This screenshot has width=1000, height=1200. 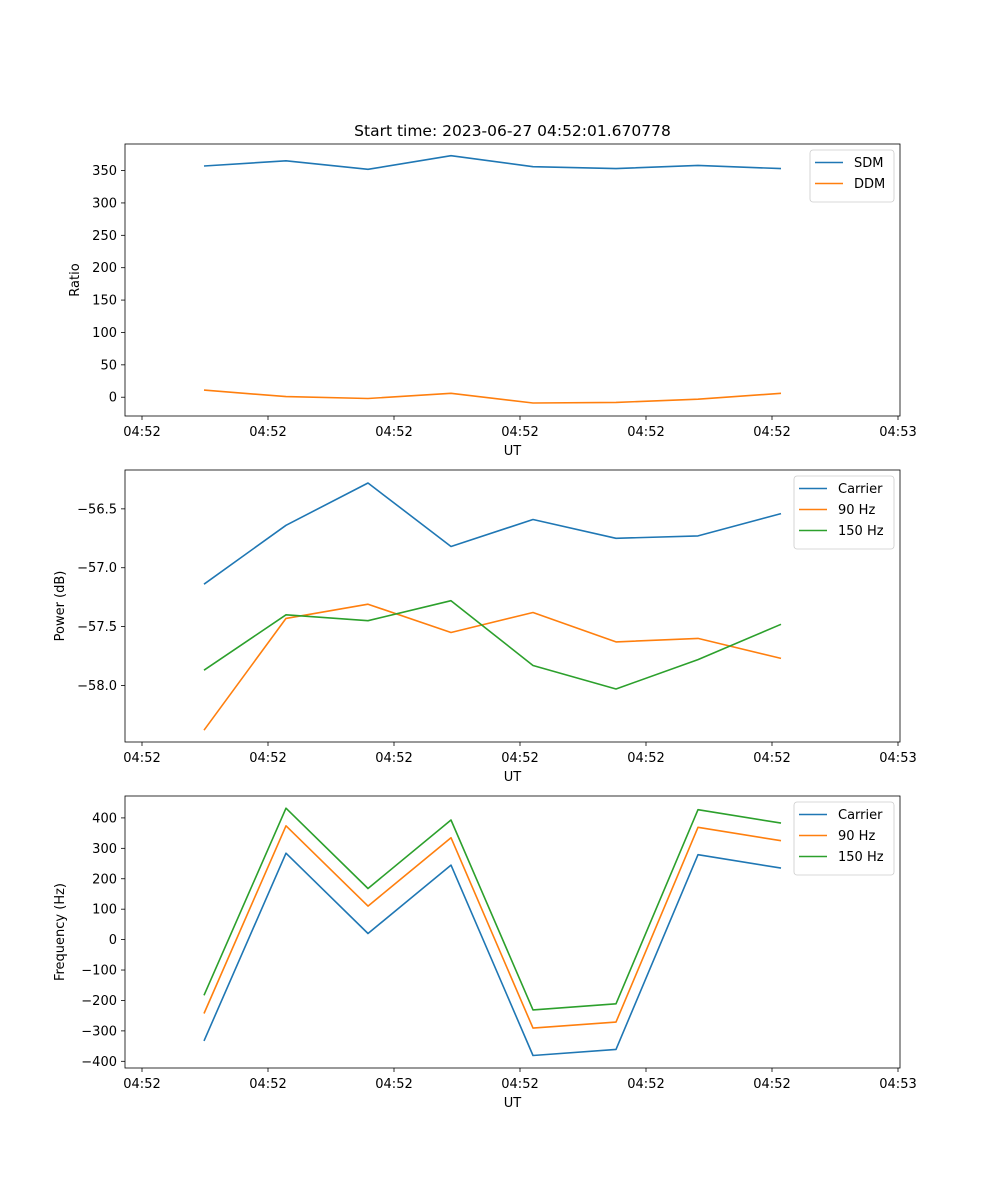 I want to click on y-tick-label: 150, so click(x=104, y=301).